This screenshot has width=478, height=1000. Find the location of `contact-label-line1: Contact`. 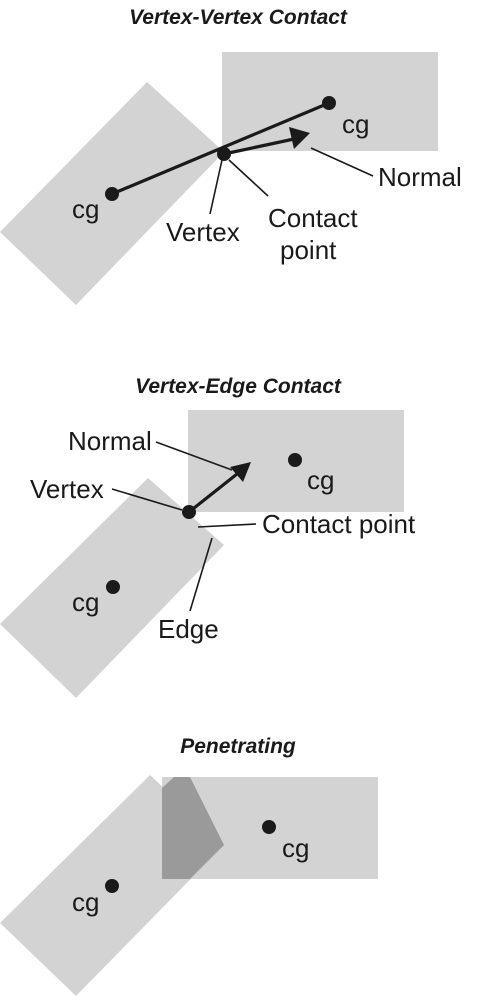

contact-label-line1: Contact is located at coordinates (313, 218).